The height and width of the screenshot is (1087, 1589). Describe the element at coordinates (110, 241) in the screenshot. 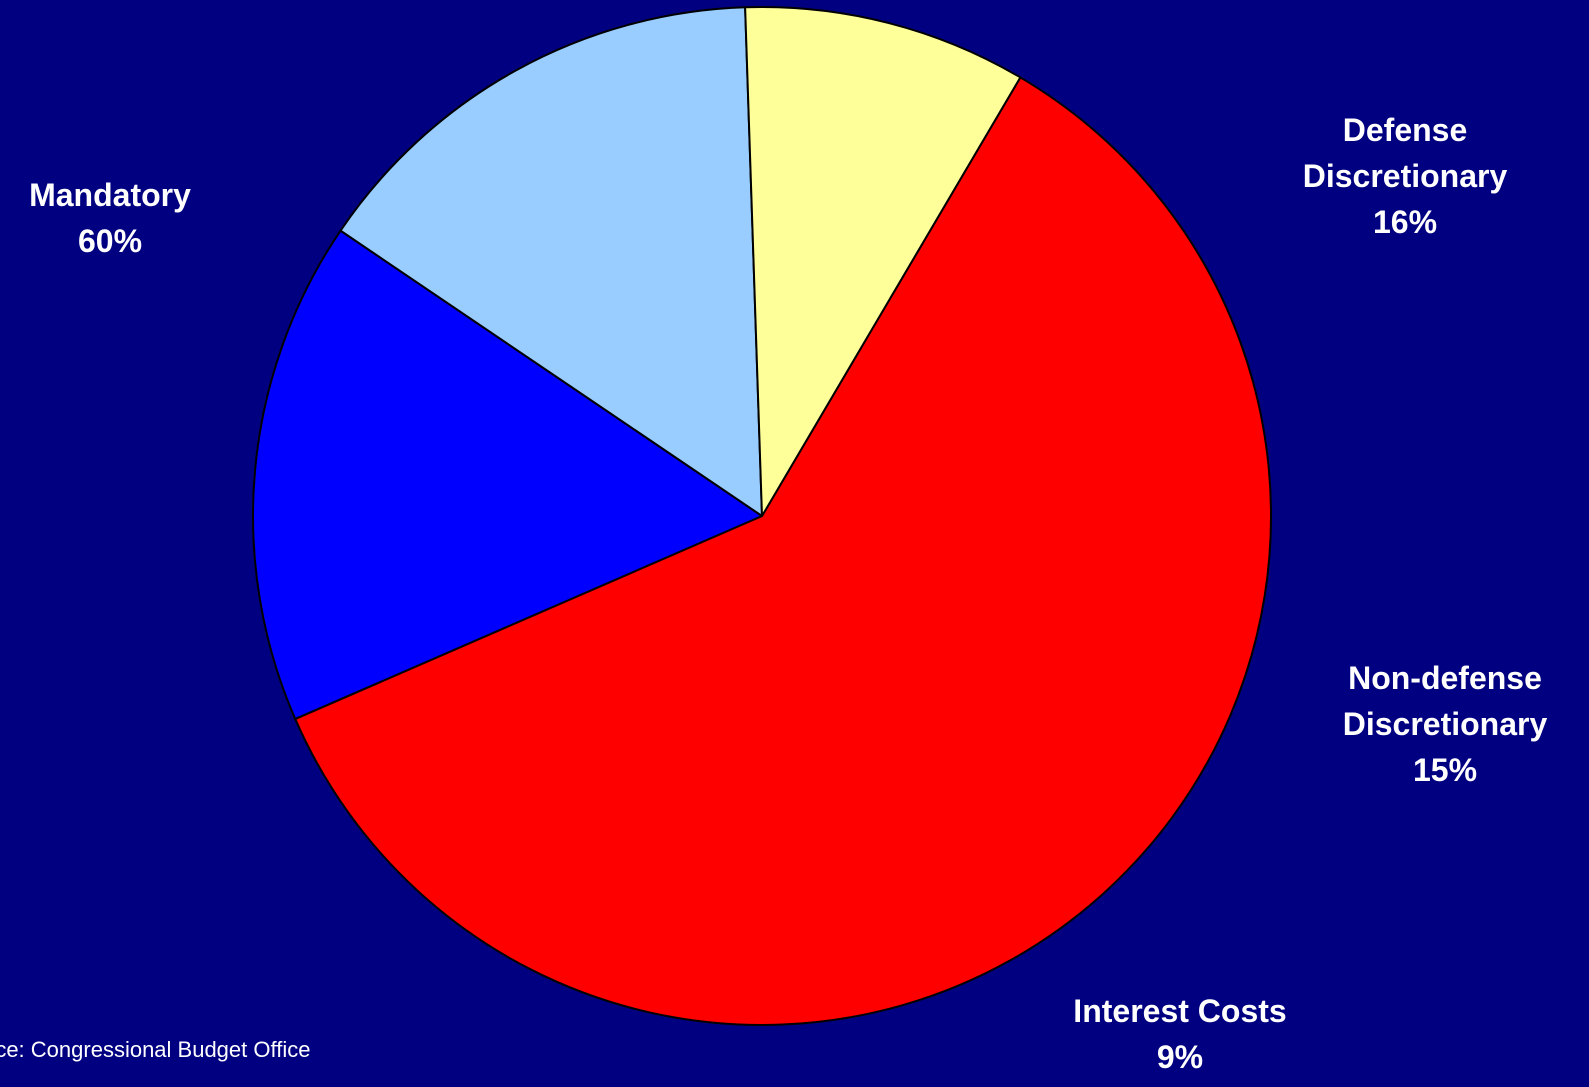

I see `label-mandatory-value: 60%` at that location.